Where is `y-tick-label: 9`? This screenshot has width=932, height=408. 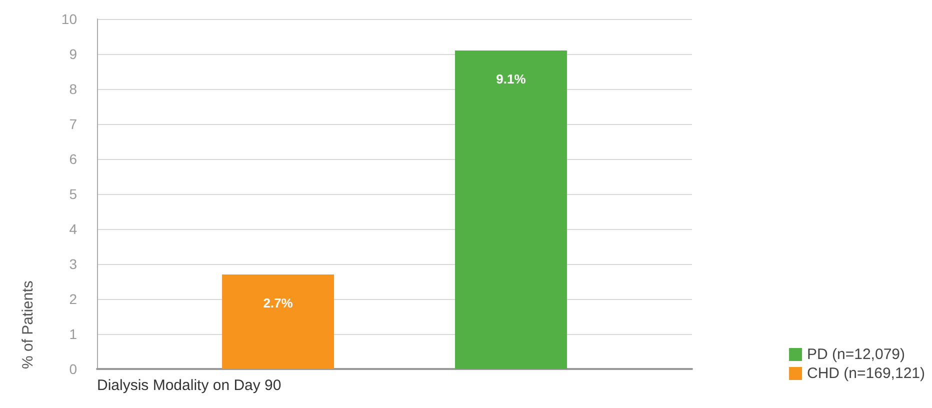 y-tick-label: 9 is located at coordinates (73, 54).